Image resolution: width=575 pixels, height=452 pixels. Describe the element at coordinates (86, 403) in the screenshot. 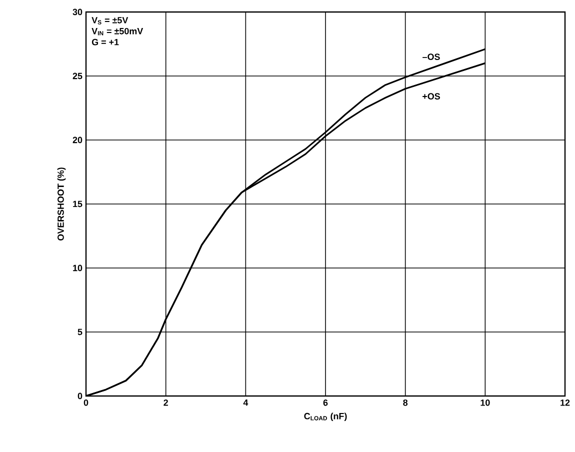

I see `x-tick-label: 0` at that location.